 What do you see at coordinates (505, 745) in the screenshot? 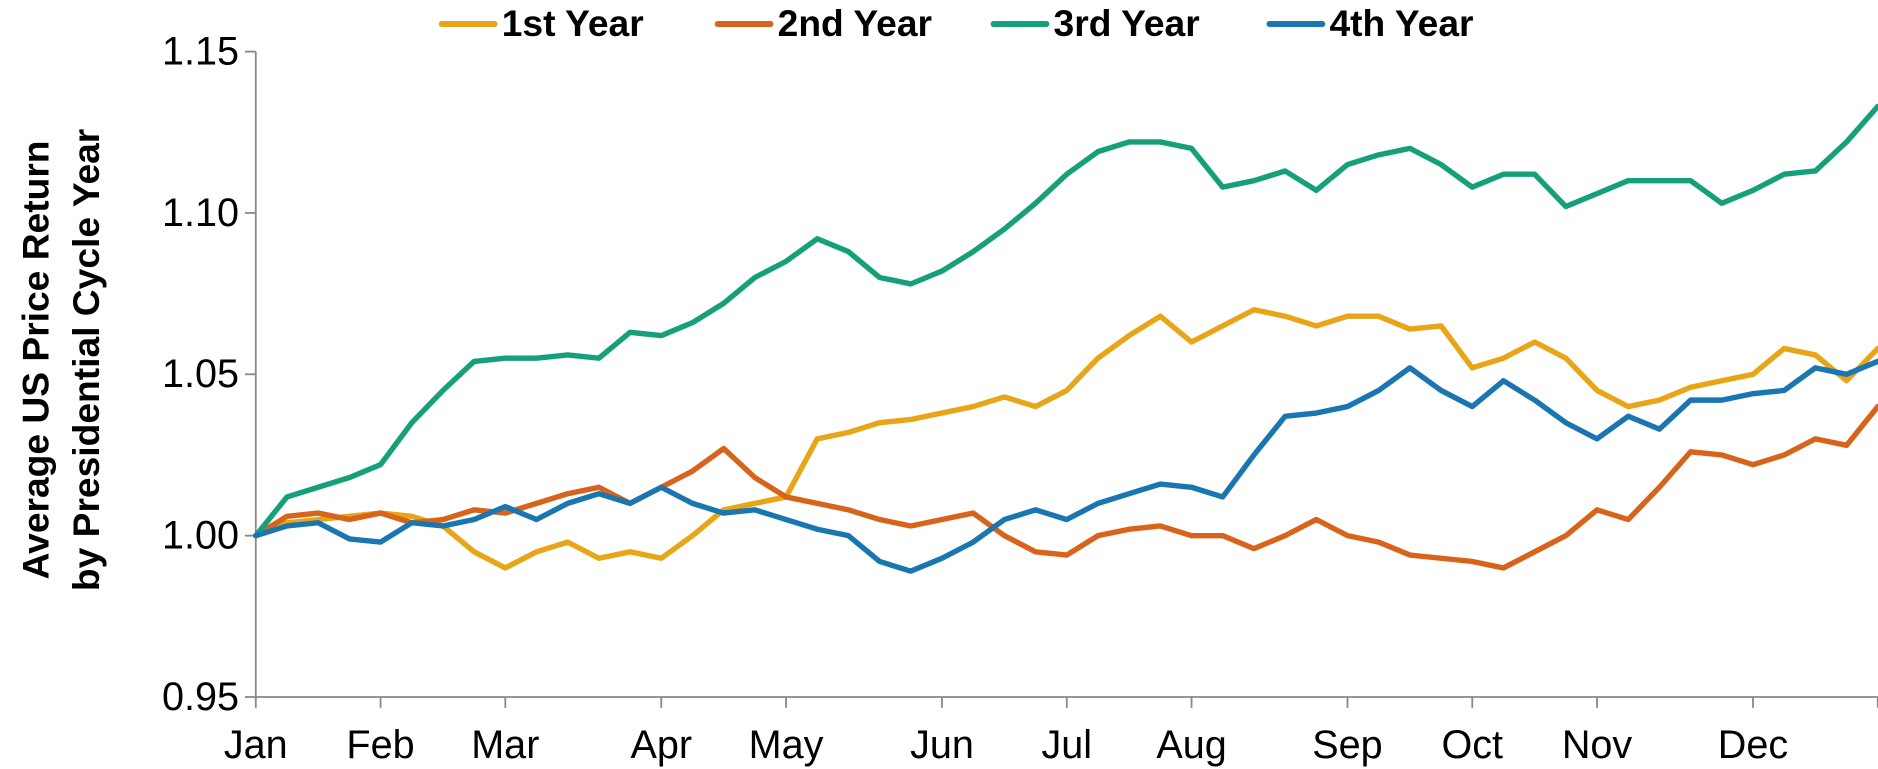
I see `x-tick-label: Mar` at bounding box center [505, 745].